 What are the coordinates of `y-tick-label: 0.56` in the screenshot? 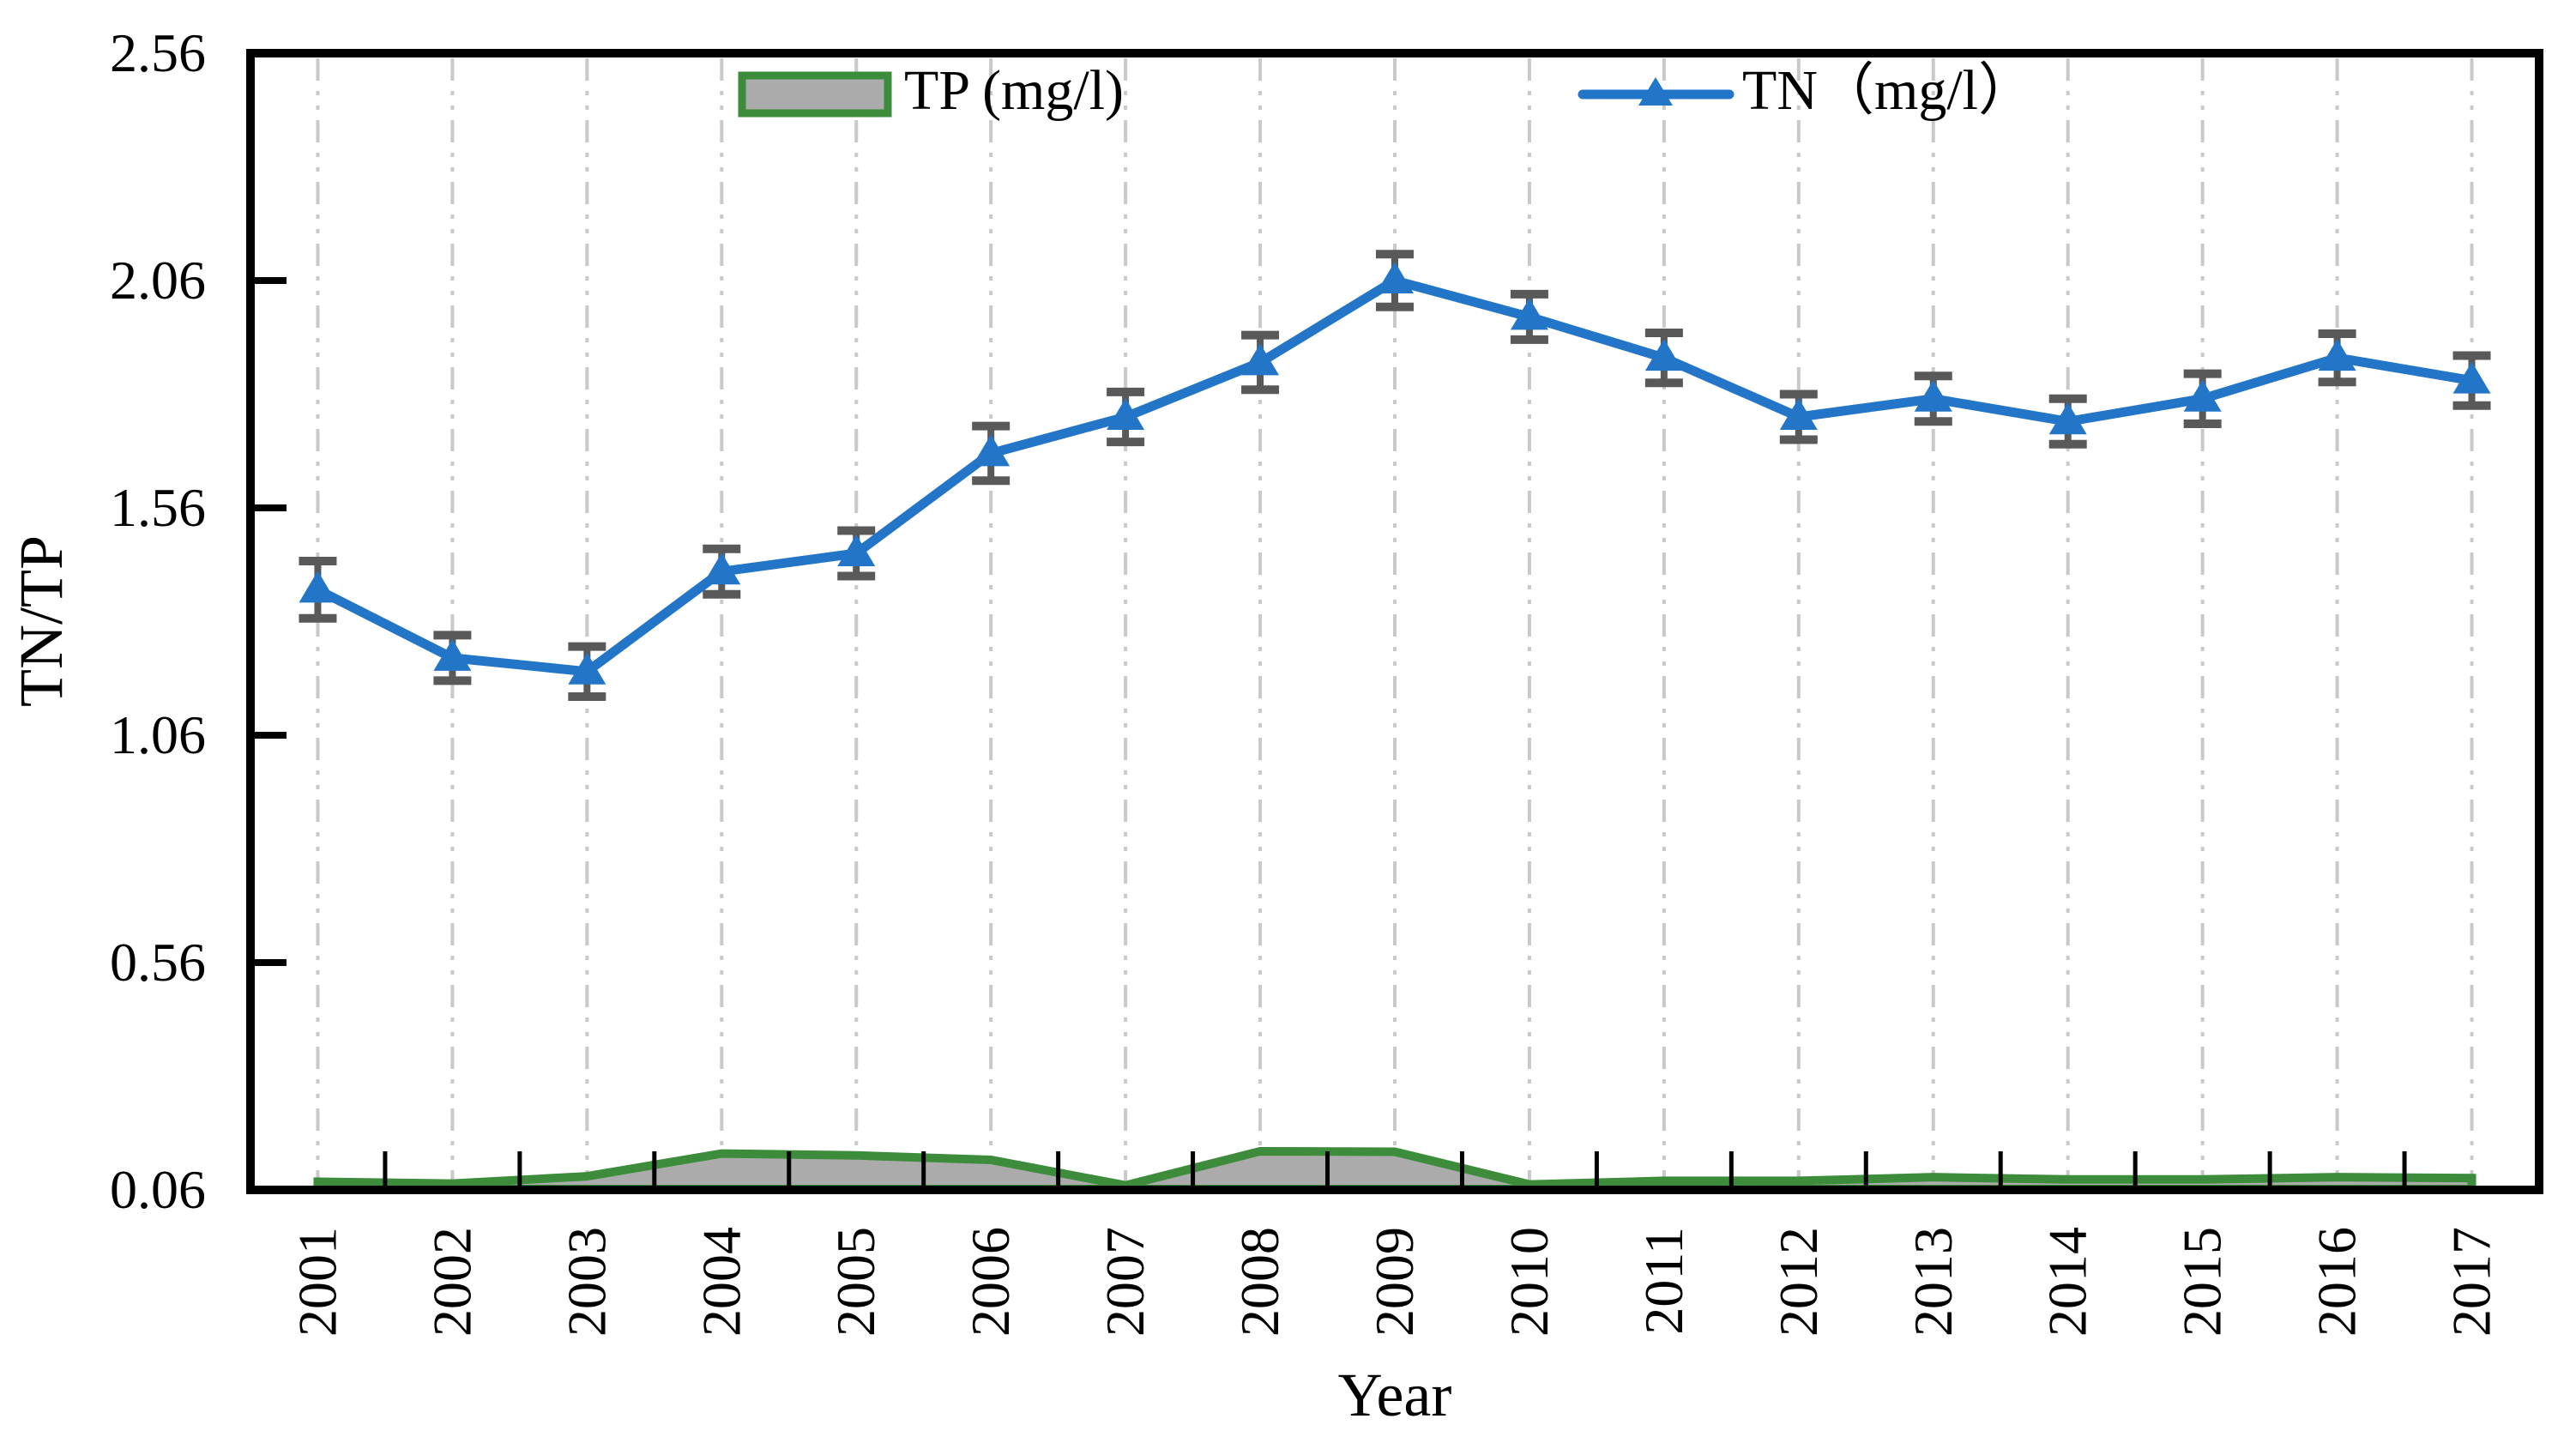 It's located at (158, 963).